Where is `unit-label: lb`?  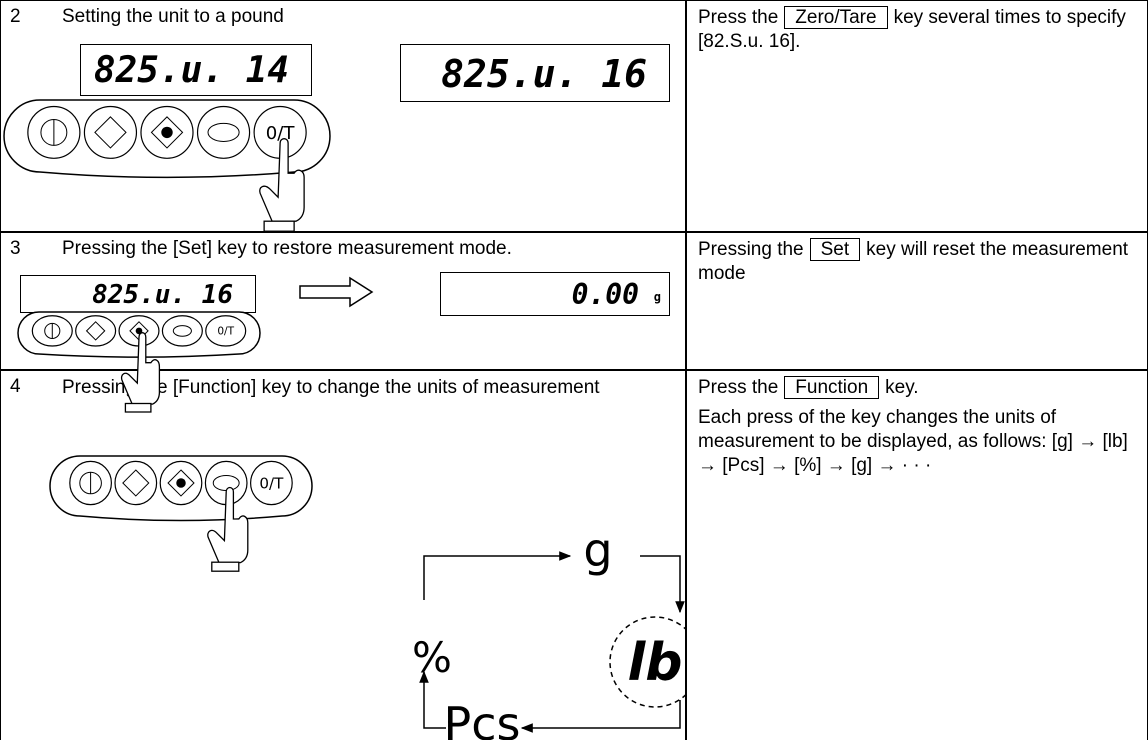 unit-label: lb is located at coordinates (654, 663).